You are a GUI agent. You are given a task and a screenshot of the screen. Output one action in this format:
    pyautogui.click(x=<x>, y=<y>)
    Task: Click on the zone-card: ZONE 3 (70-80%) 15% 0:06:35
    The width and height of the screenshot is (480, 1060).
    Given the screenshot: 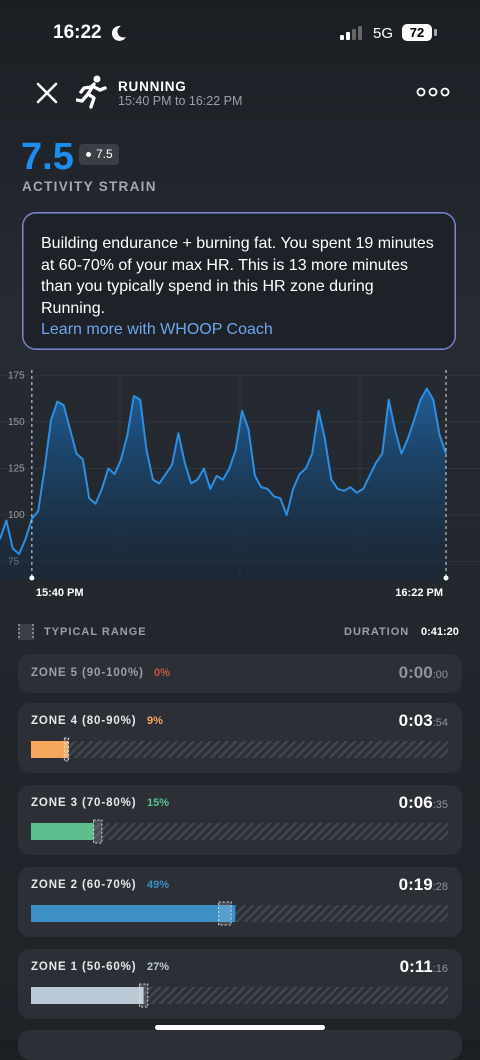 What is the action you would take?
    pyautogui.click(x=240, y=820)
    